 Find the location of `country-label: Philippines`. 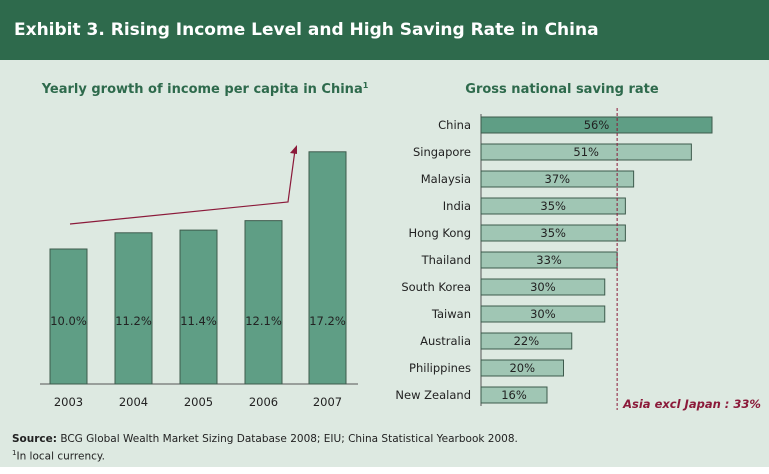

country-label: Philippines is located at coordinates (440, 368).